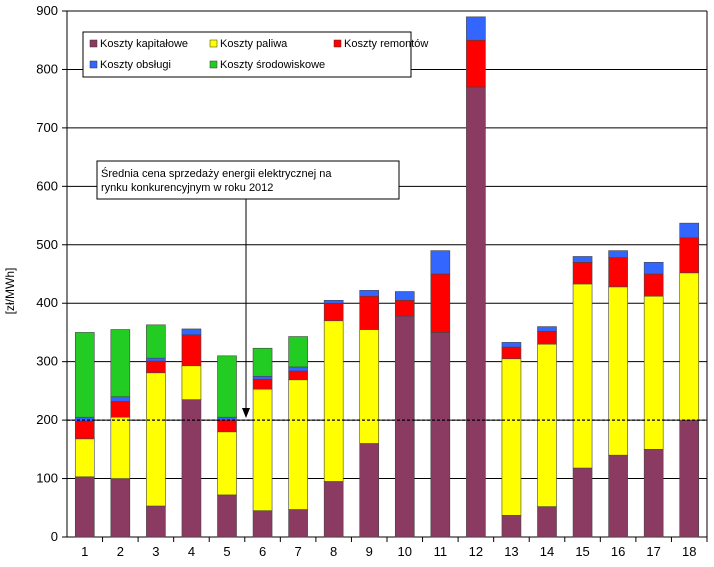 This screenshot has height=567, width=714. What do you see at coordinates (254, 44) in the screenshot?
I see `legend-label: Koszty paliwa` at bounding box center [254, 44].